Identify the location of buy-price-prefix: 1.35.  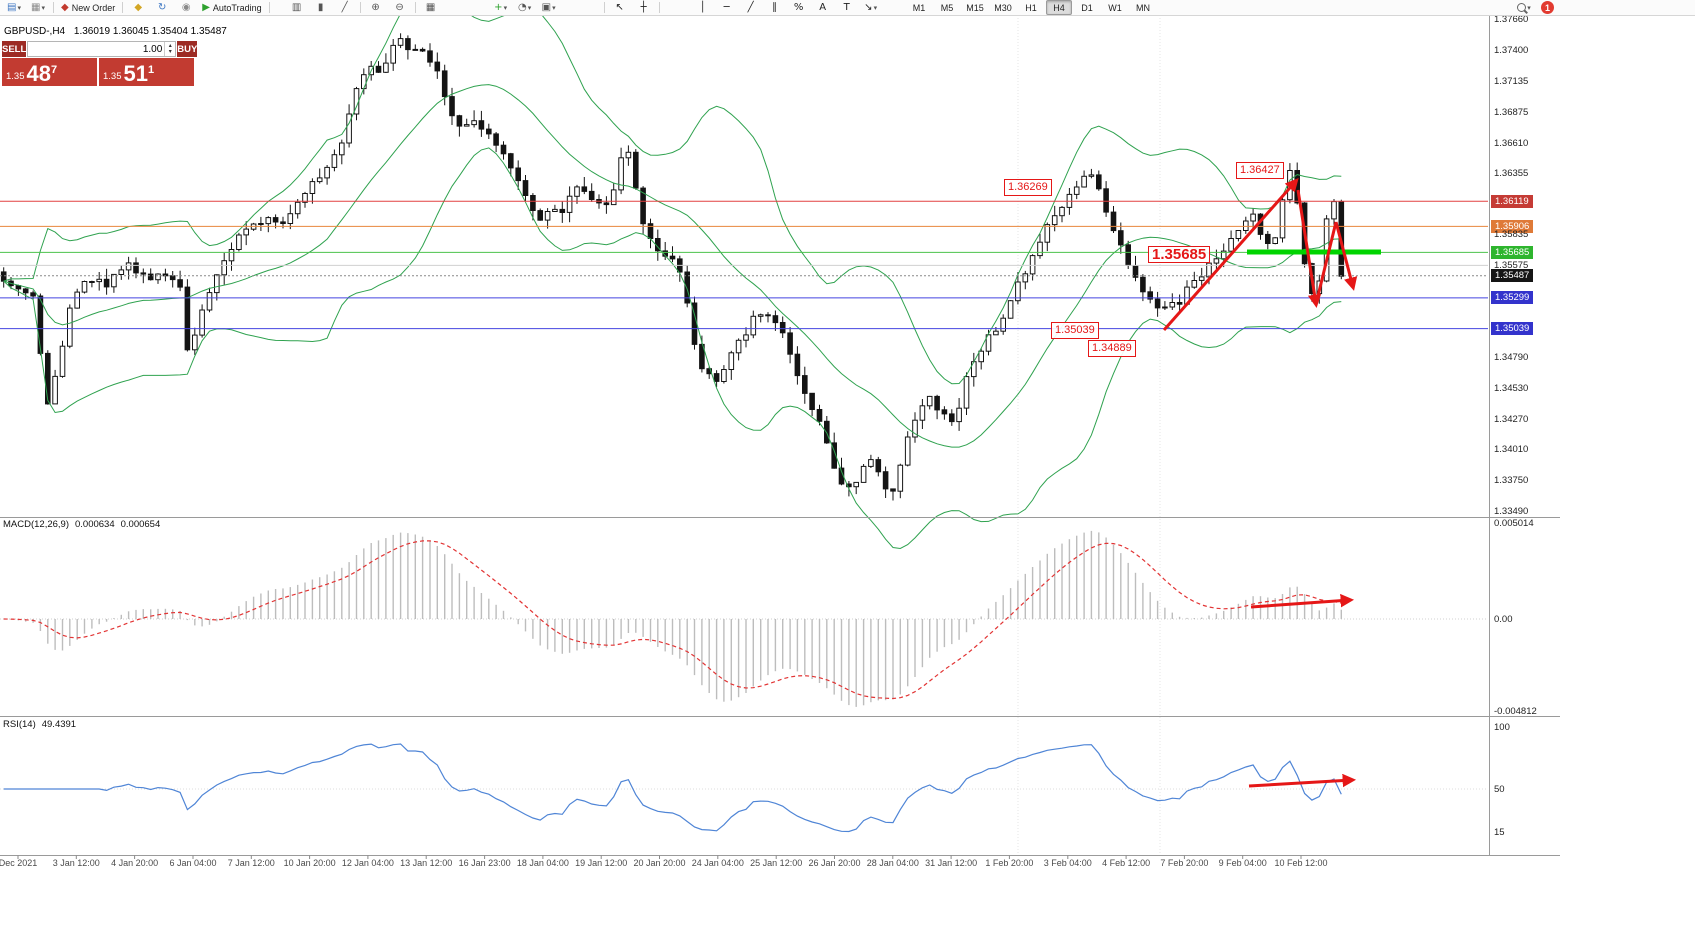
(112, 76).